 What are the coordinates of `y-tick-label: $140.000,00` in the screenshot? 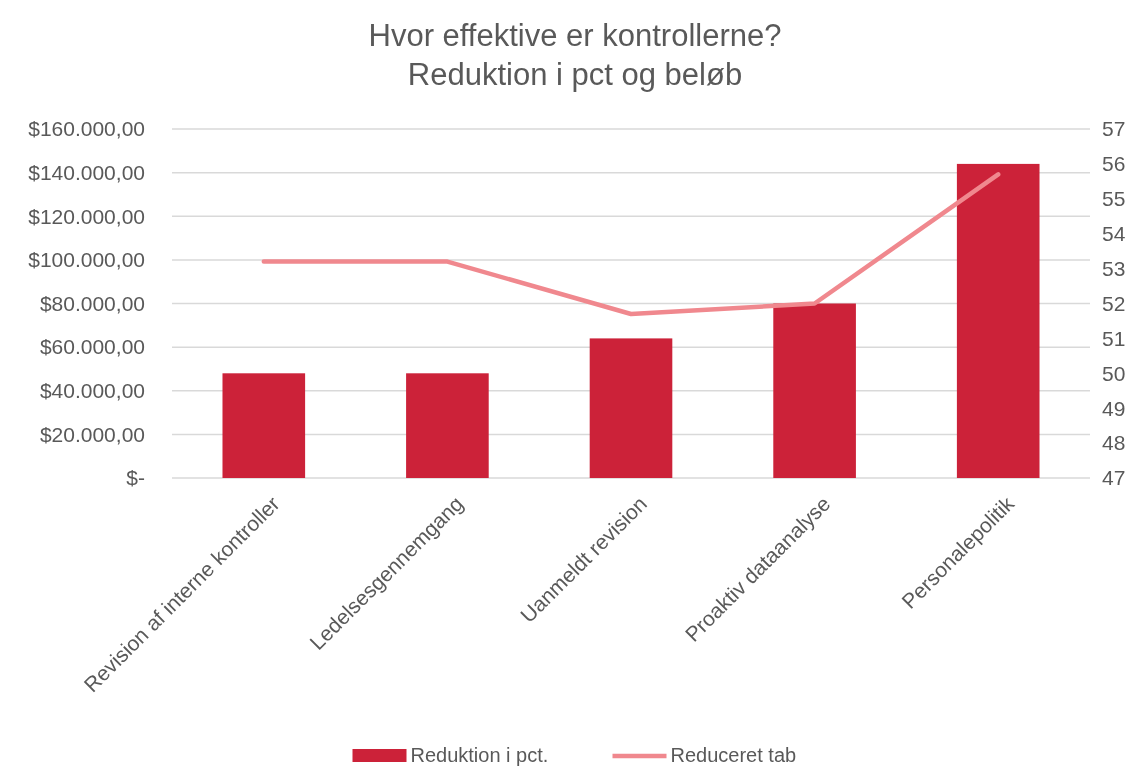 It's located at (86, 172).